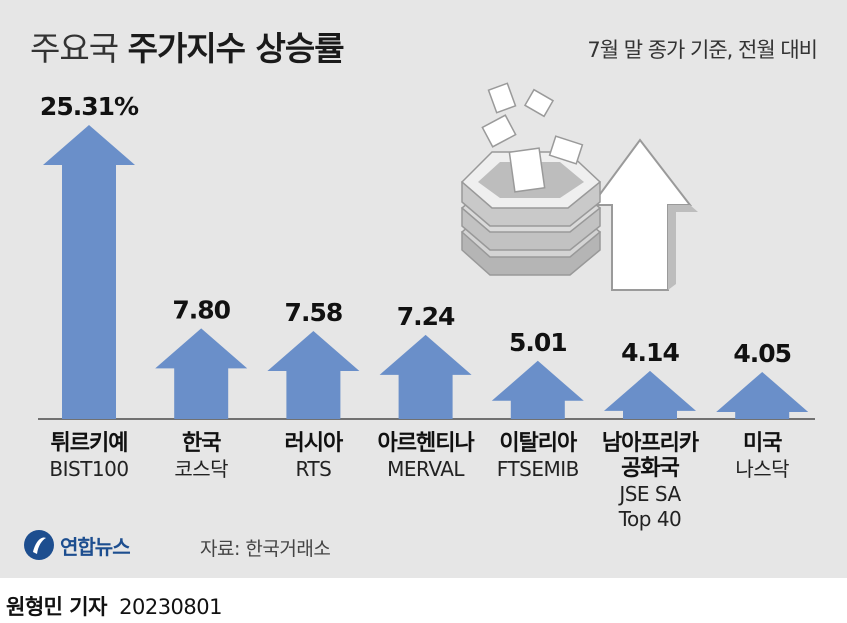 Image resolution: width=847 pixels, height=623 pixels. I want to click on stock-box-illustration, so click(579, 186).